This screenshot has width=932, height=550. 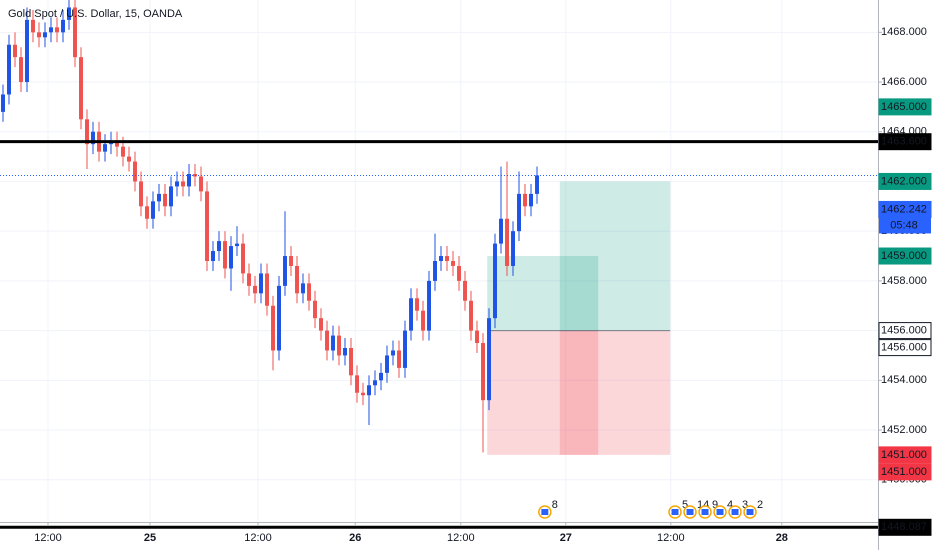 What do you see at coordinates (555, 505) in the screenshot?
I see `event-count: 8` at bounding box center [555, 505].